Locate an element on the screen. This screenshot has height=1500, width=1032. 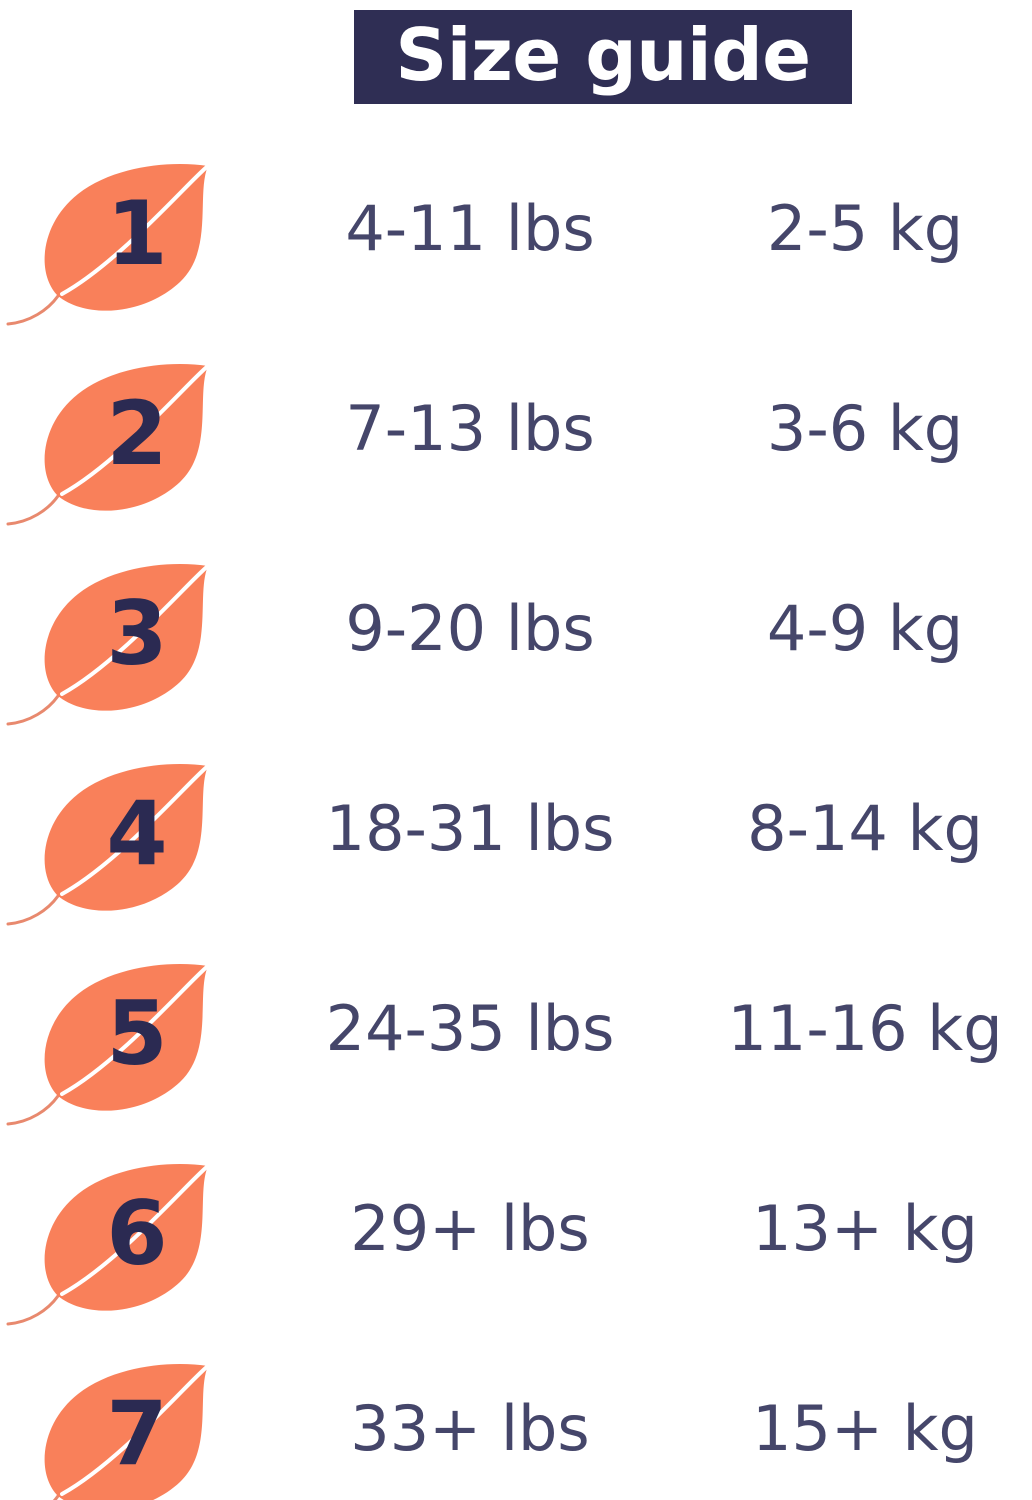
leaf-size-badge: 6 is located at coordinates (125, 1246).